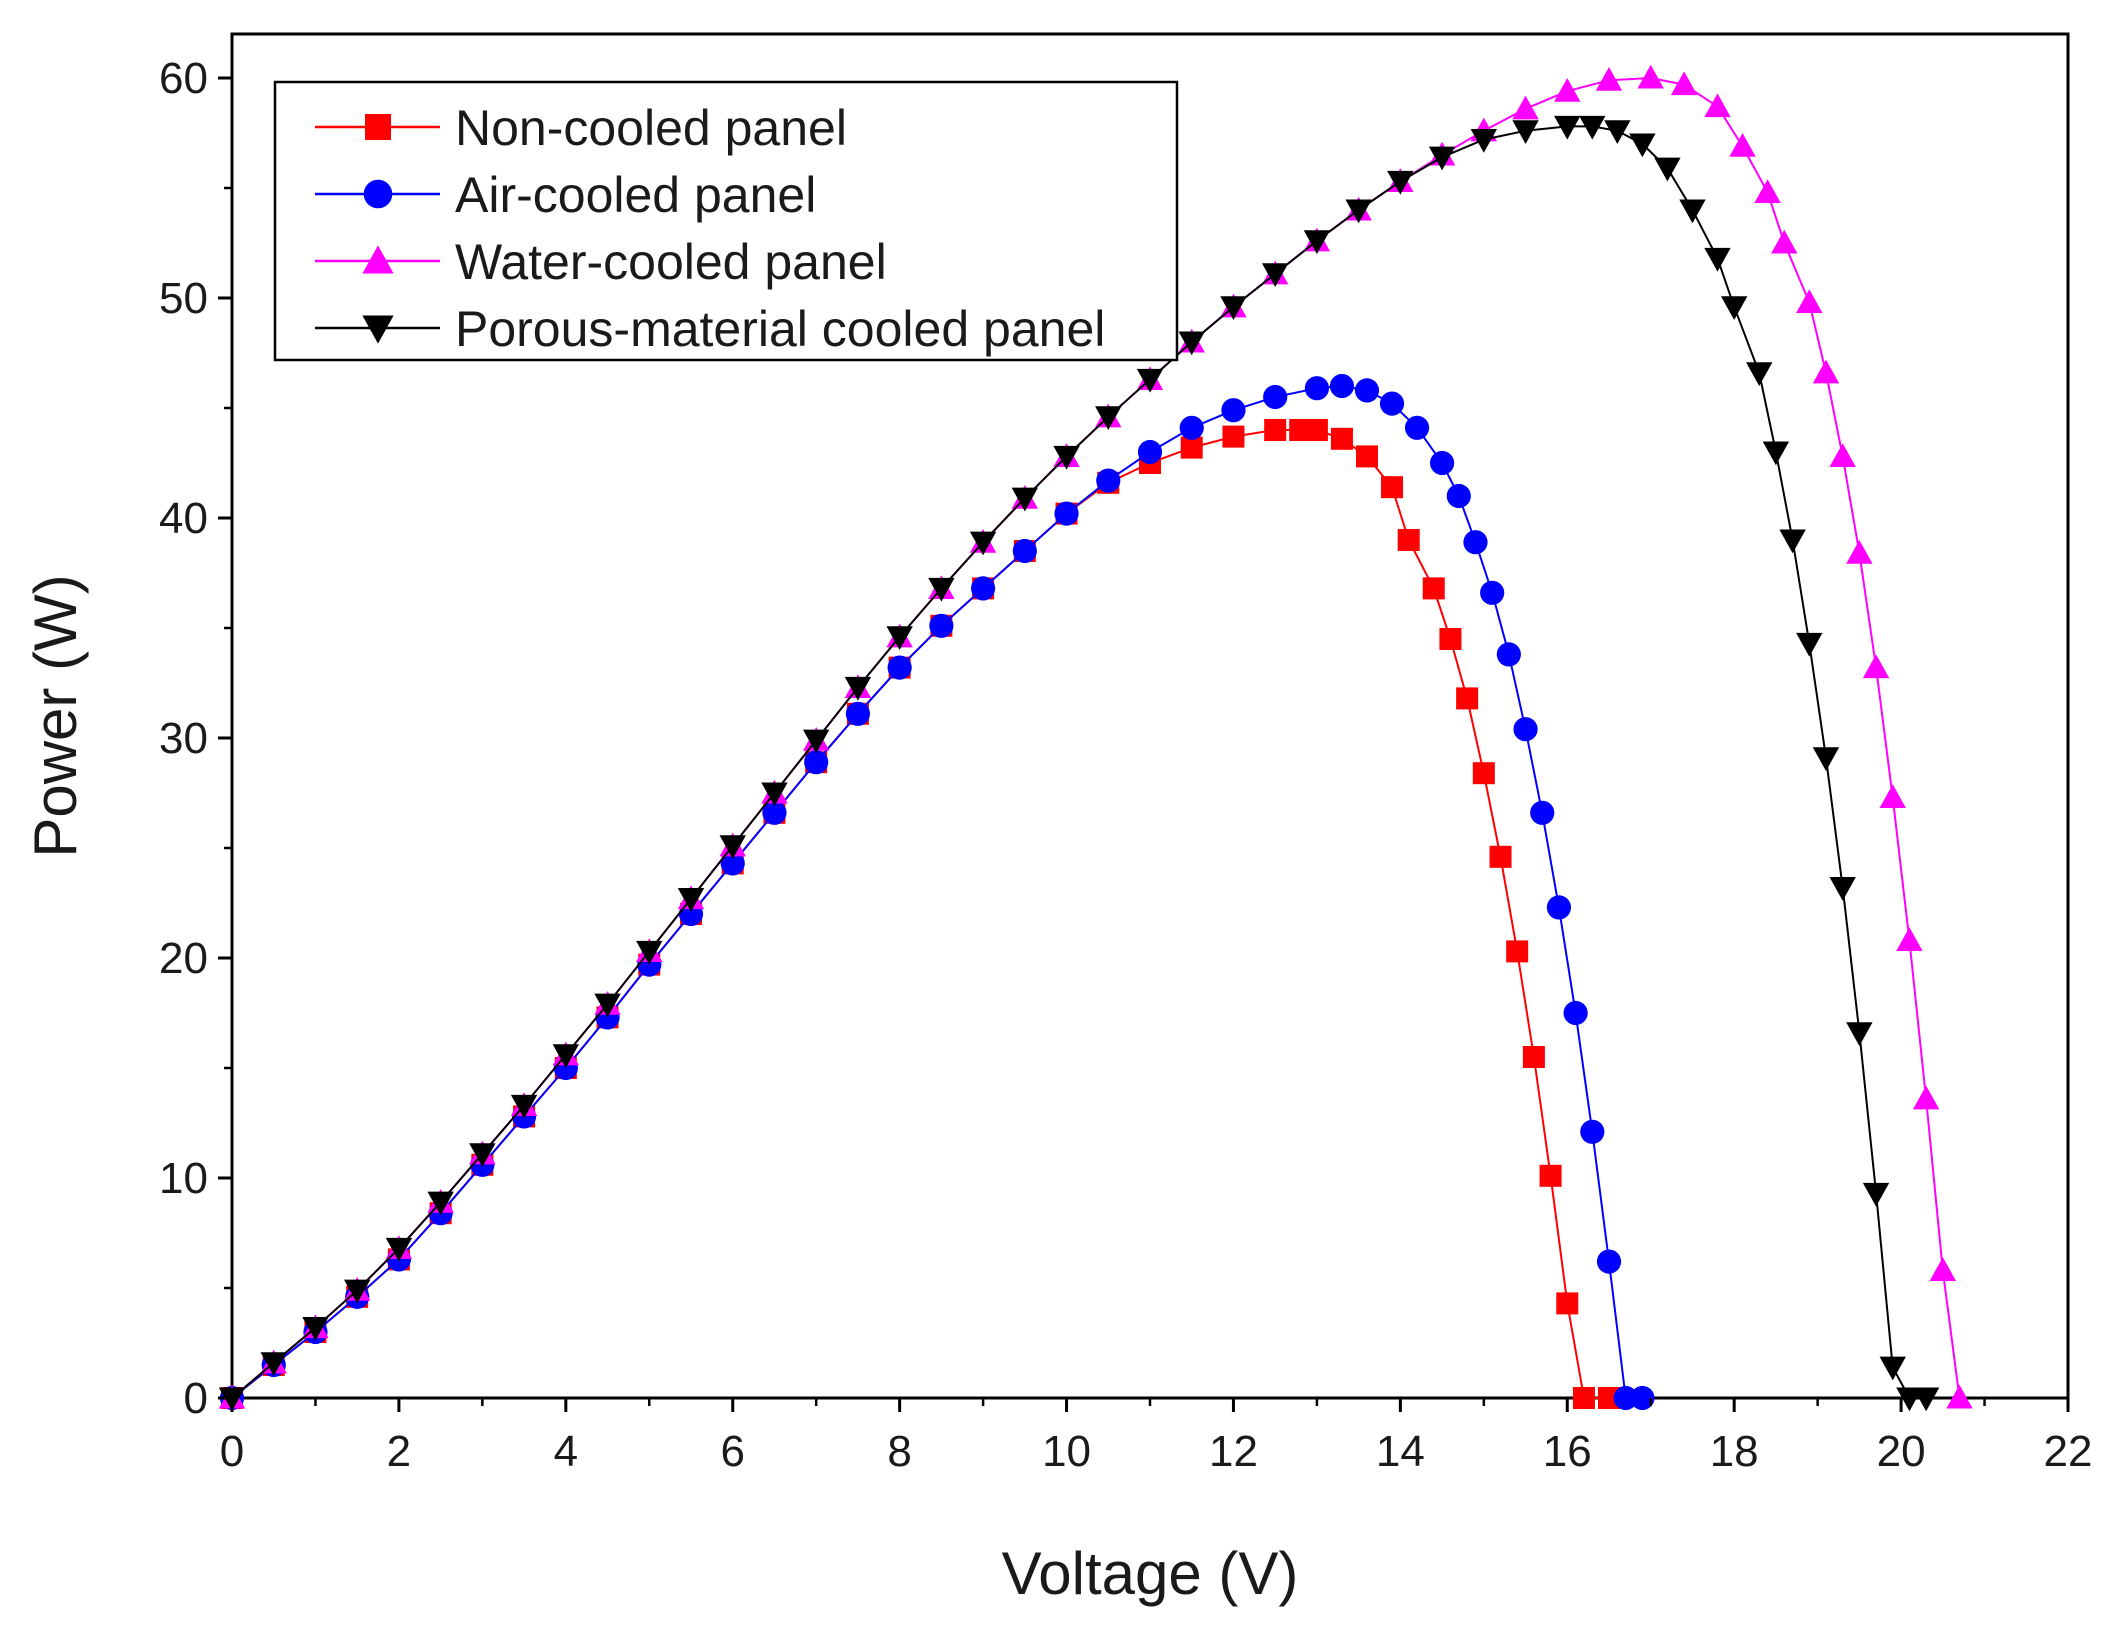  Describe the element at coordinates (651, 128) in the screenshot. I see `legend-label: Non-cooled panel` at that location.